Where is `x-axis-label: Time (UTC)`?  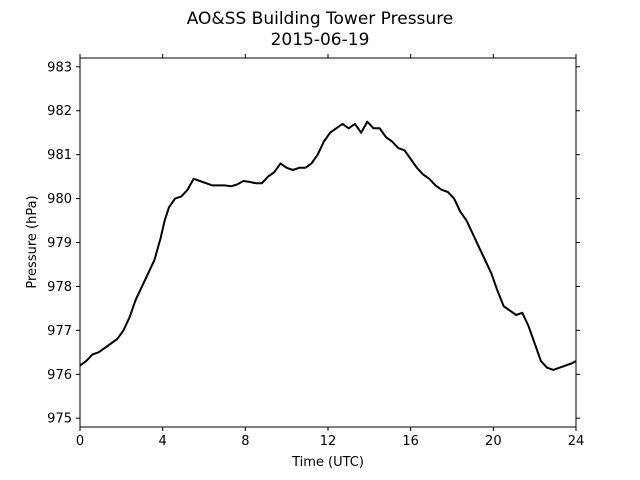 x-axis-label: Time (UTC) is located at coordinates (327, 462).